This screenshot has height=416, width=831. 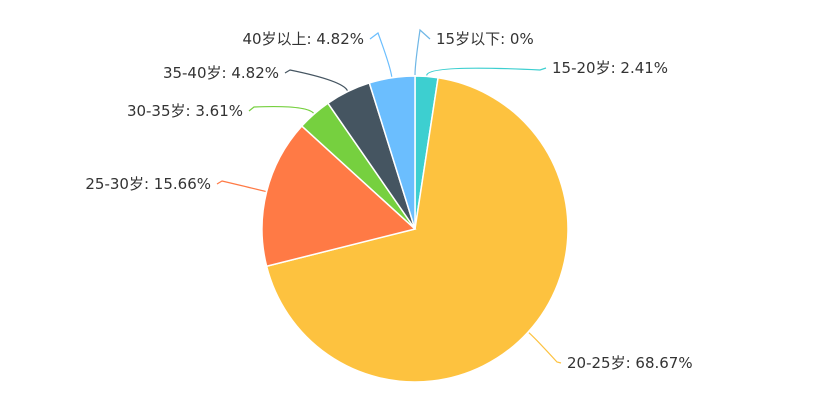 I want to click on pie-label-1: 15岁以下: 0%, so click(x=485, y=39).